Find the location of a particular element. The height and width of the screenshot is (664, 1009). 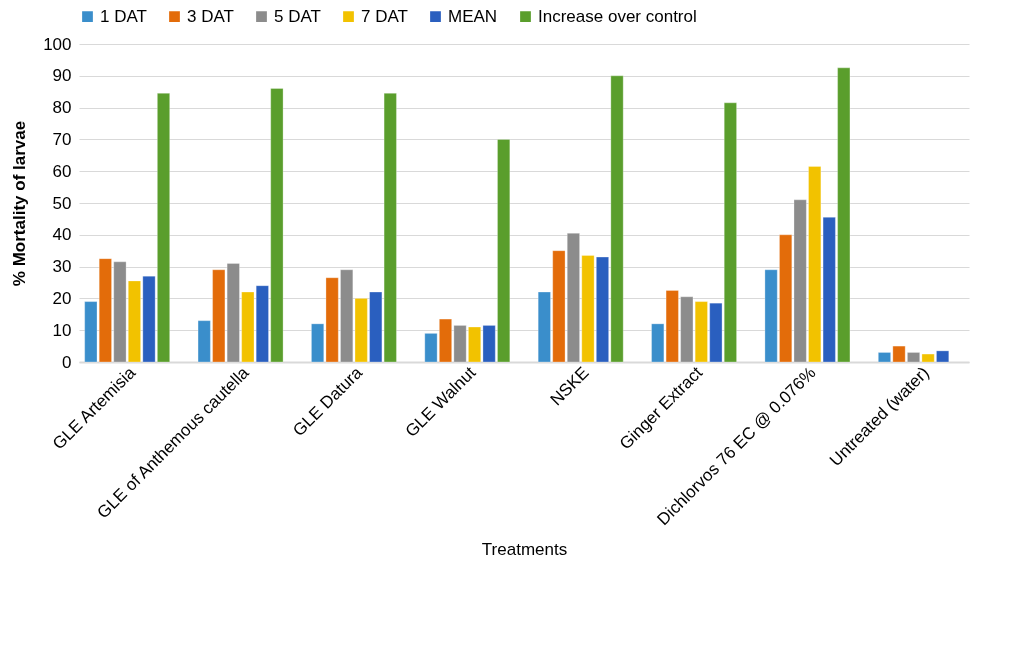

legend-label: 5 DAT is located at coordinates (297, 16).